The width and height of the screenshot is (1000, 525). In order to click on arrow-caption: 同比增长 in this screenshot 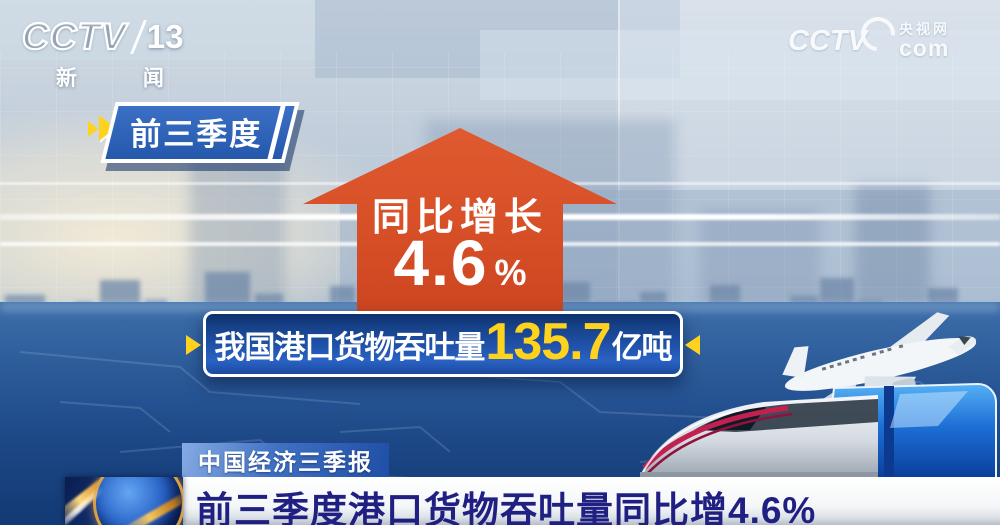, I will do `click(459, 218)`.